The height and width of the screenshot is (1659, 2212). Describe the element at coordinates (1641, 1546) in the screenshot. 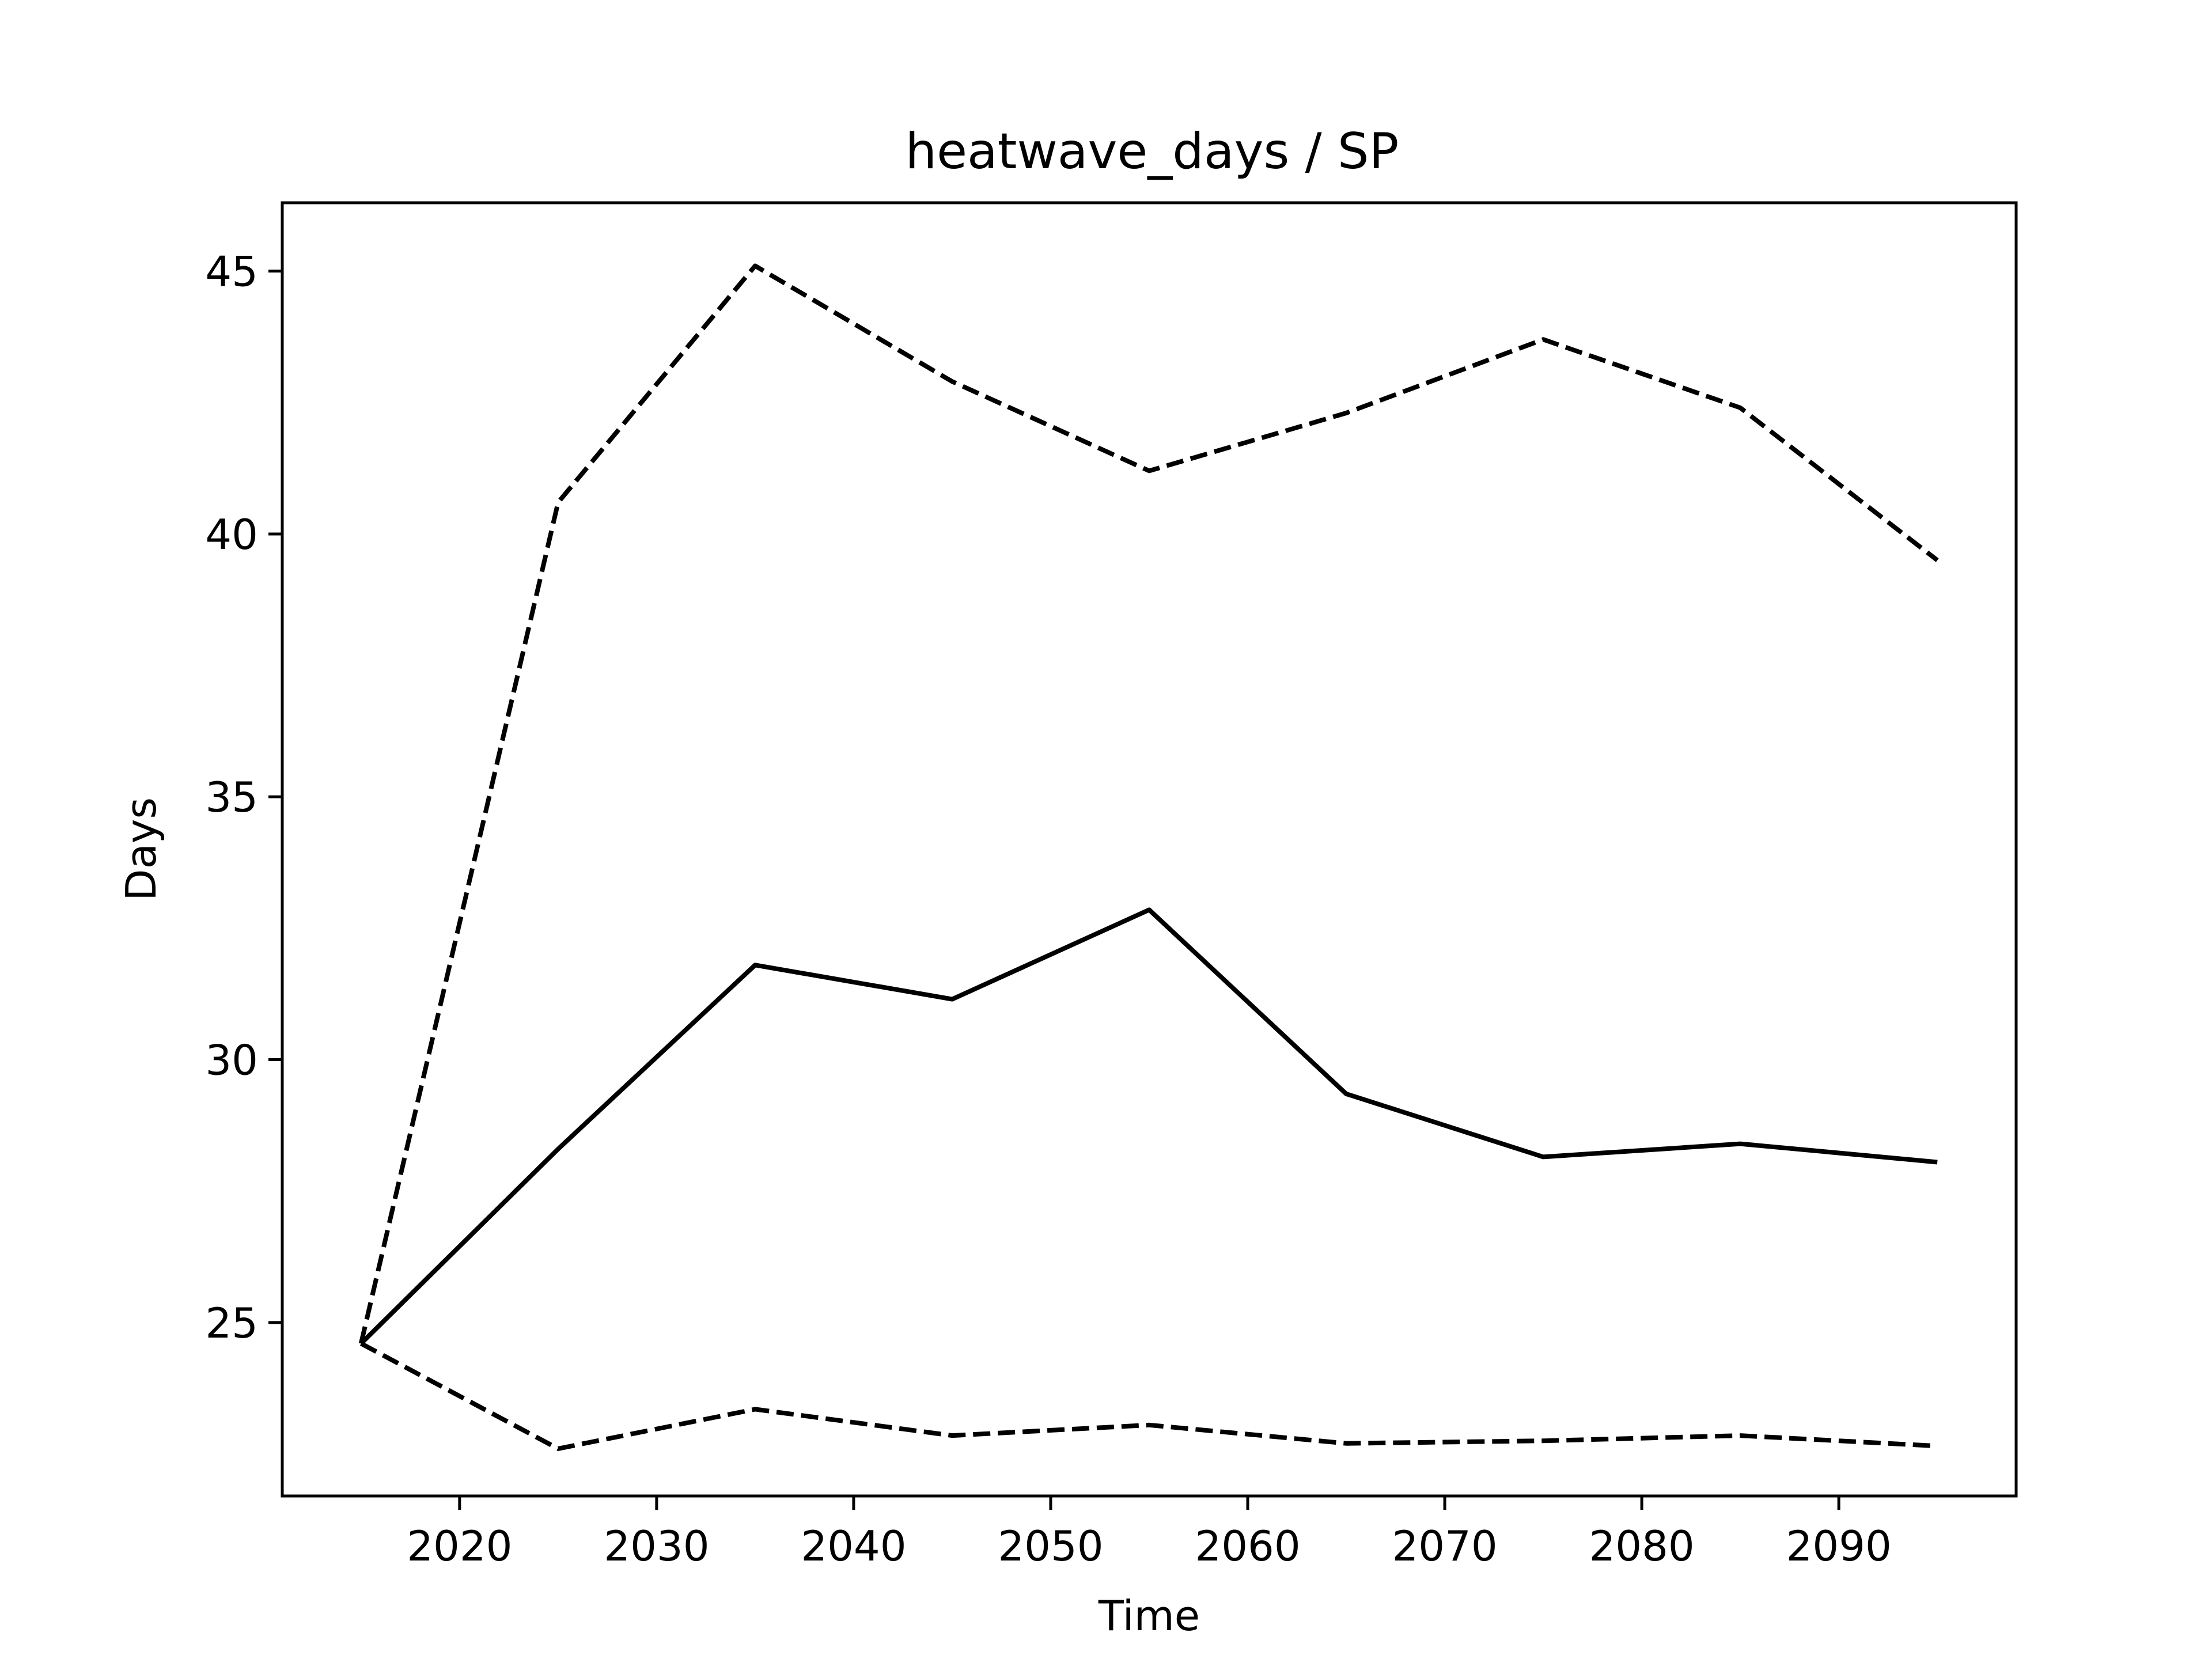

I see `x-tick-label: 2080` at that location.